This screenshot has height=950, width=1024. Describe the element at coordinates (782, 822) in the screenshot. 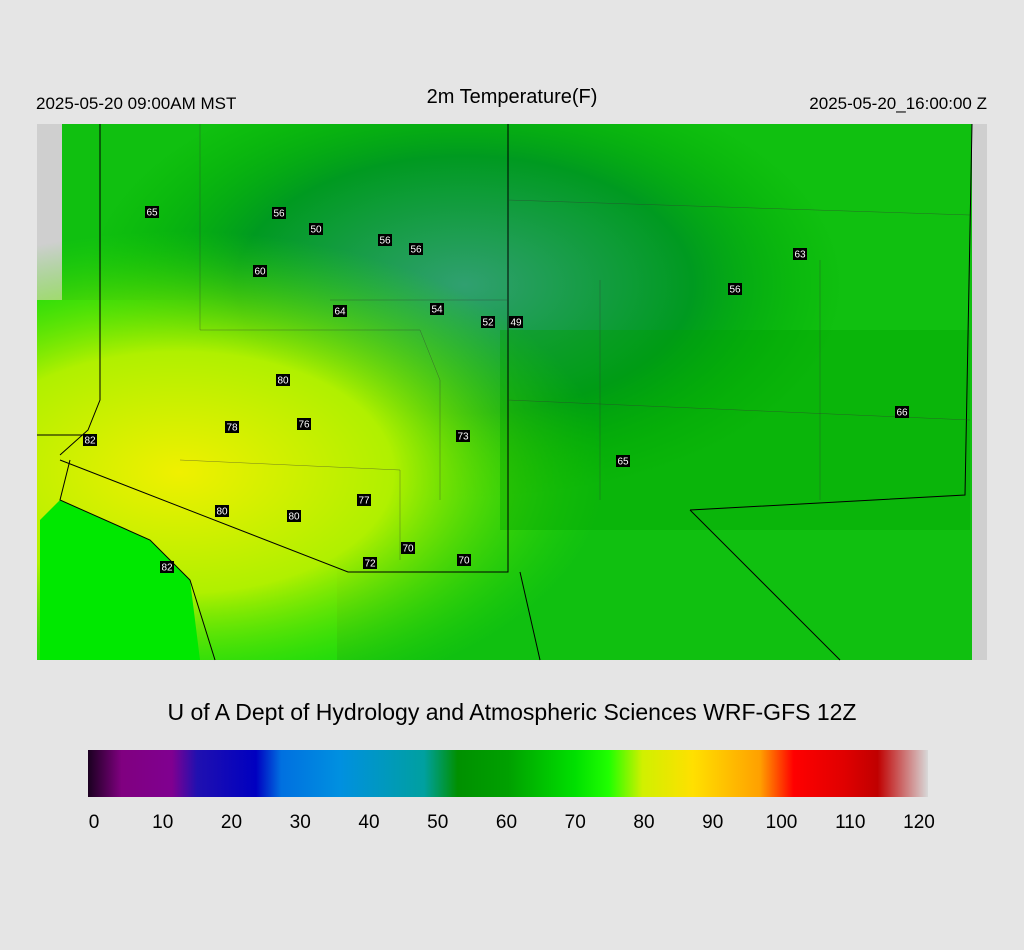

I see `colorbar-tick-label: 100` at that location.